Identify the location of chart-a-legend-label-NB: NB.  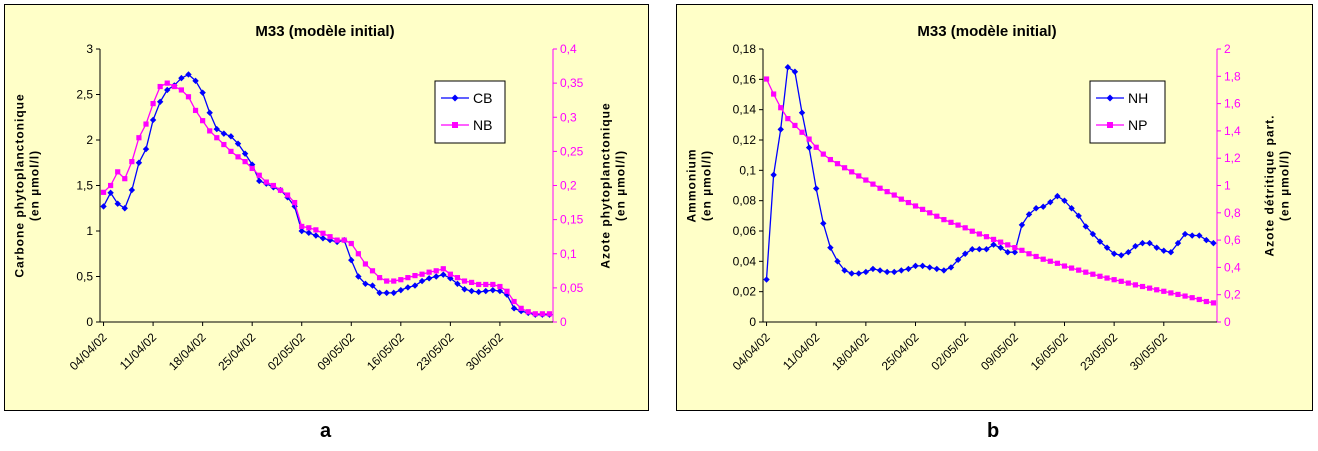
(482, 125).